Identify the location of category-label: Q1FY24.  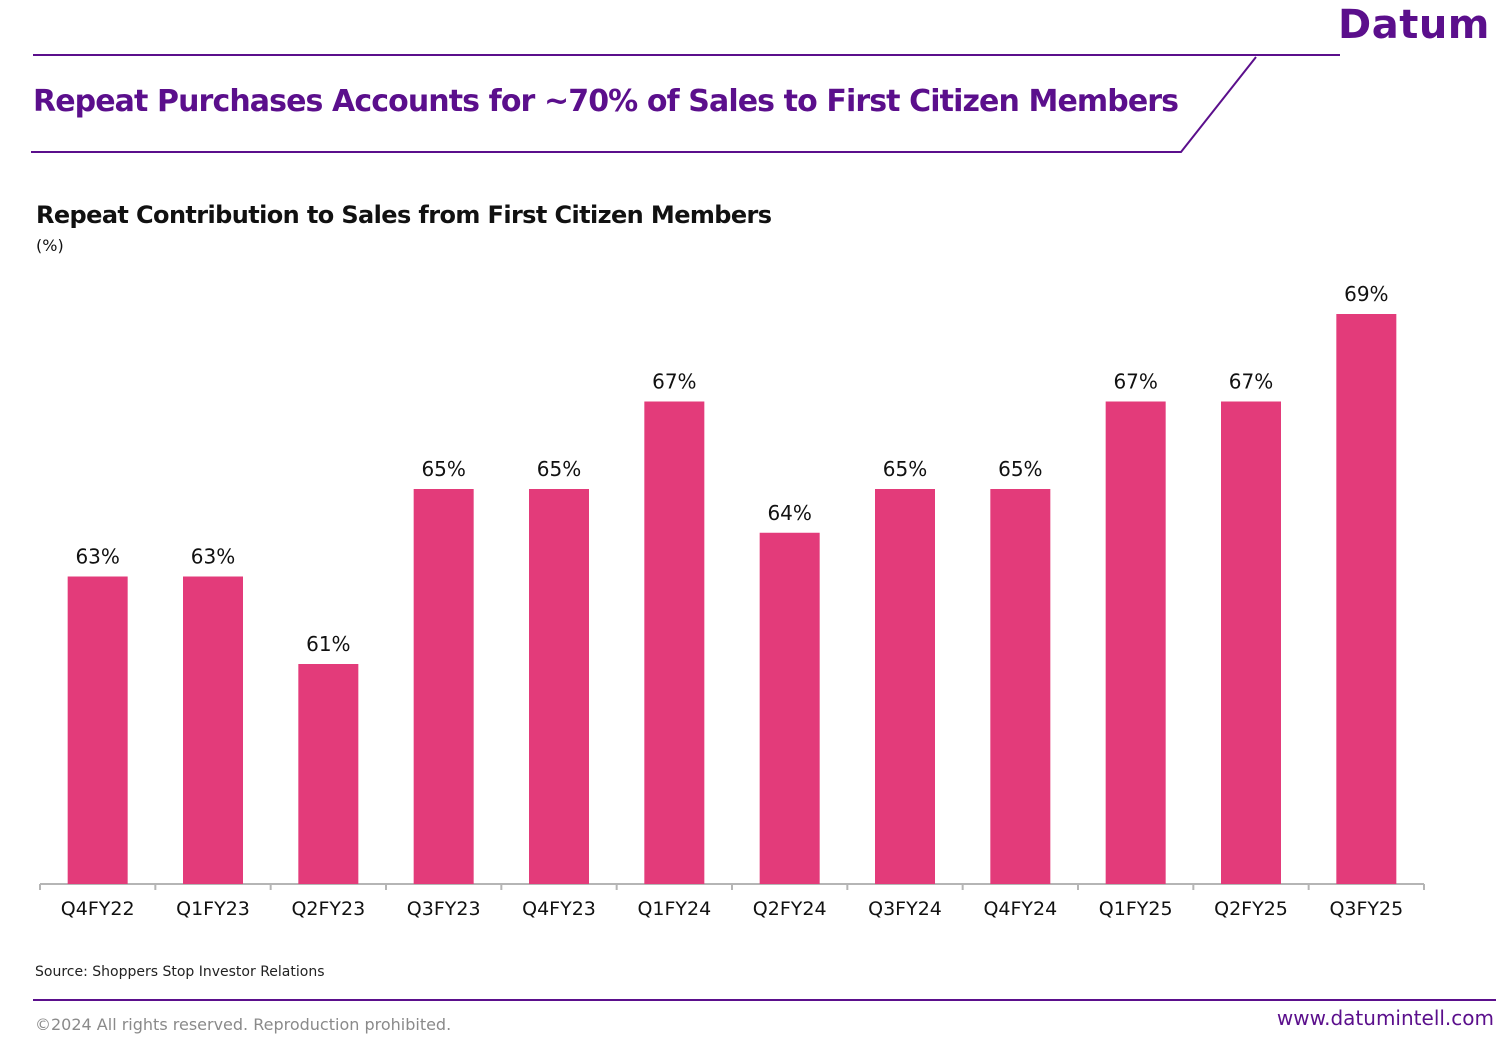
(674, 909).